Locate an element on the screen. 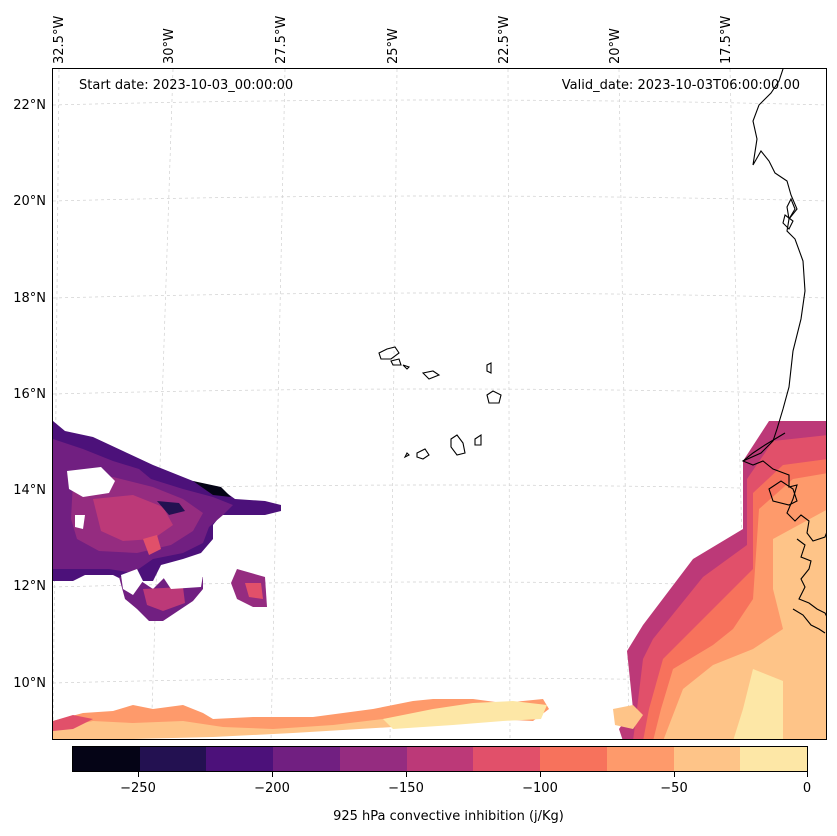  island-maio is located at coordinates (478, 439).